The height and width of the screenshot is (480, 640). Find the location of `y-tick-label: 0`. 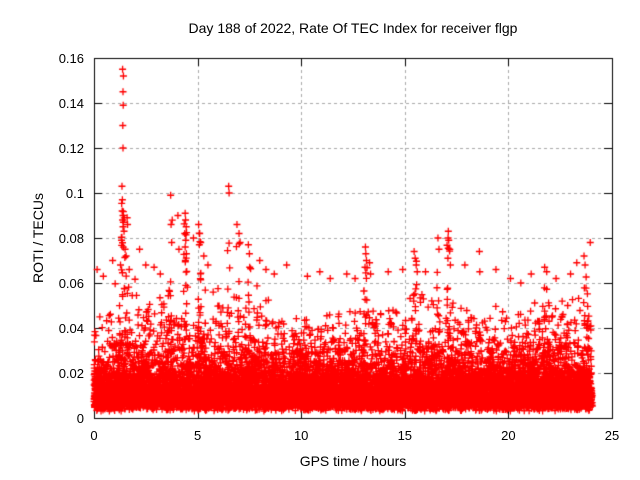

y-tick-label: 0 is located at coordinates (80, 418).